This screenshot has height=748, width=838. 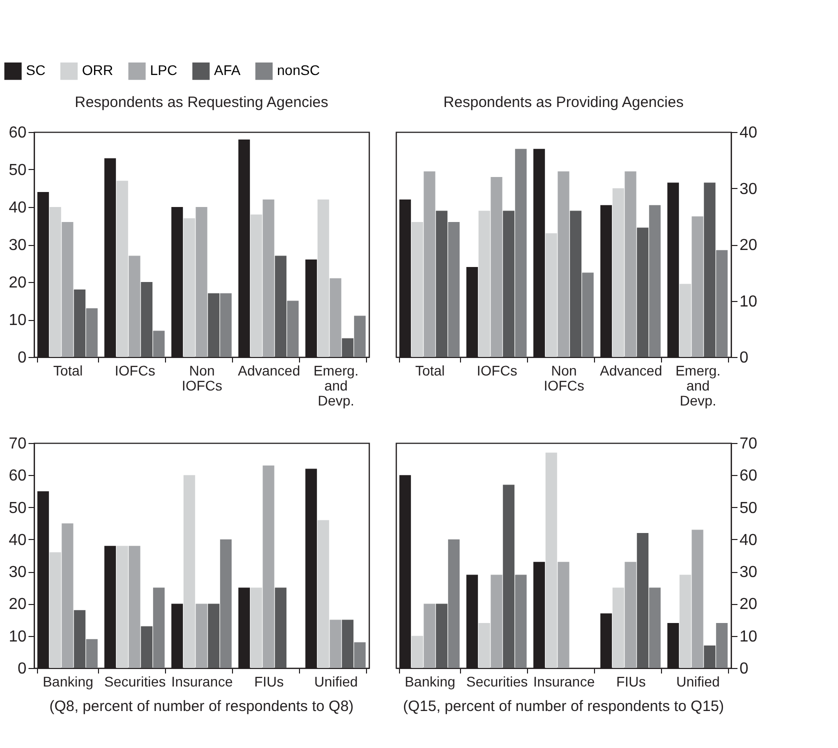 What do you see at coordinates (298, 70) in the screenshot?
I see `legend-label: nonSC` at bounding box center [298, 70].